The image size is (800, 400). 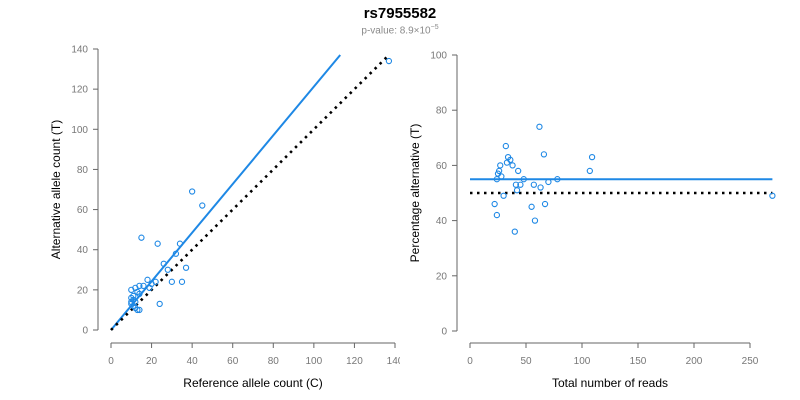 I want to click on chart-title: rs7955582, so click(x=400, y=13).